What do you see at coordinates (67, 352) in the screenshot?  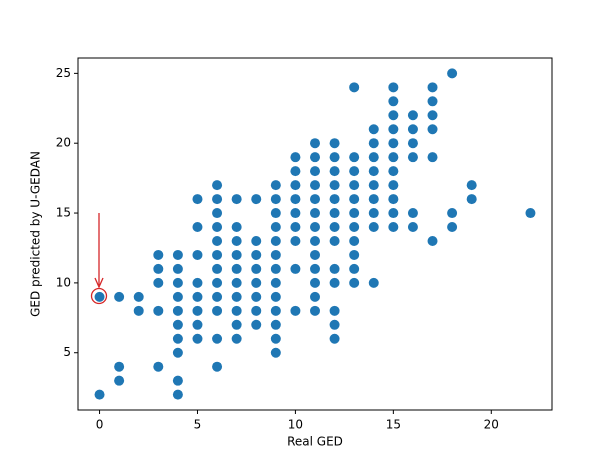 I see `y-tick-label: 5` at bounding box center [67, 352].